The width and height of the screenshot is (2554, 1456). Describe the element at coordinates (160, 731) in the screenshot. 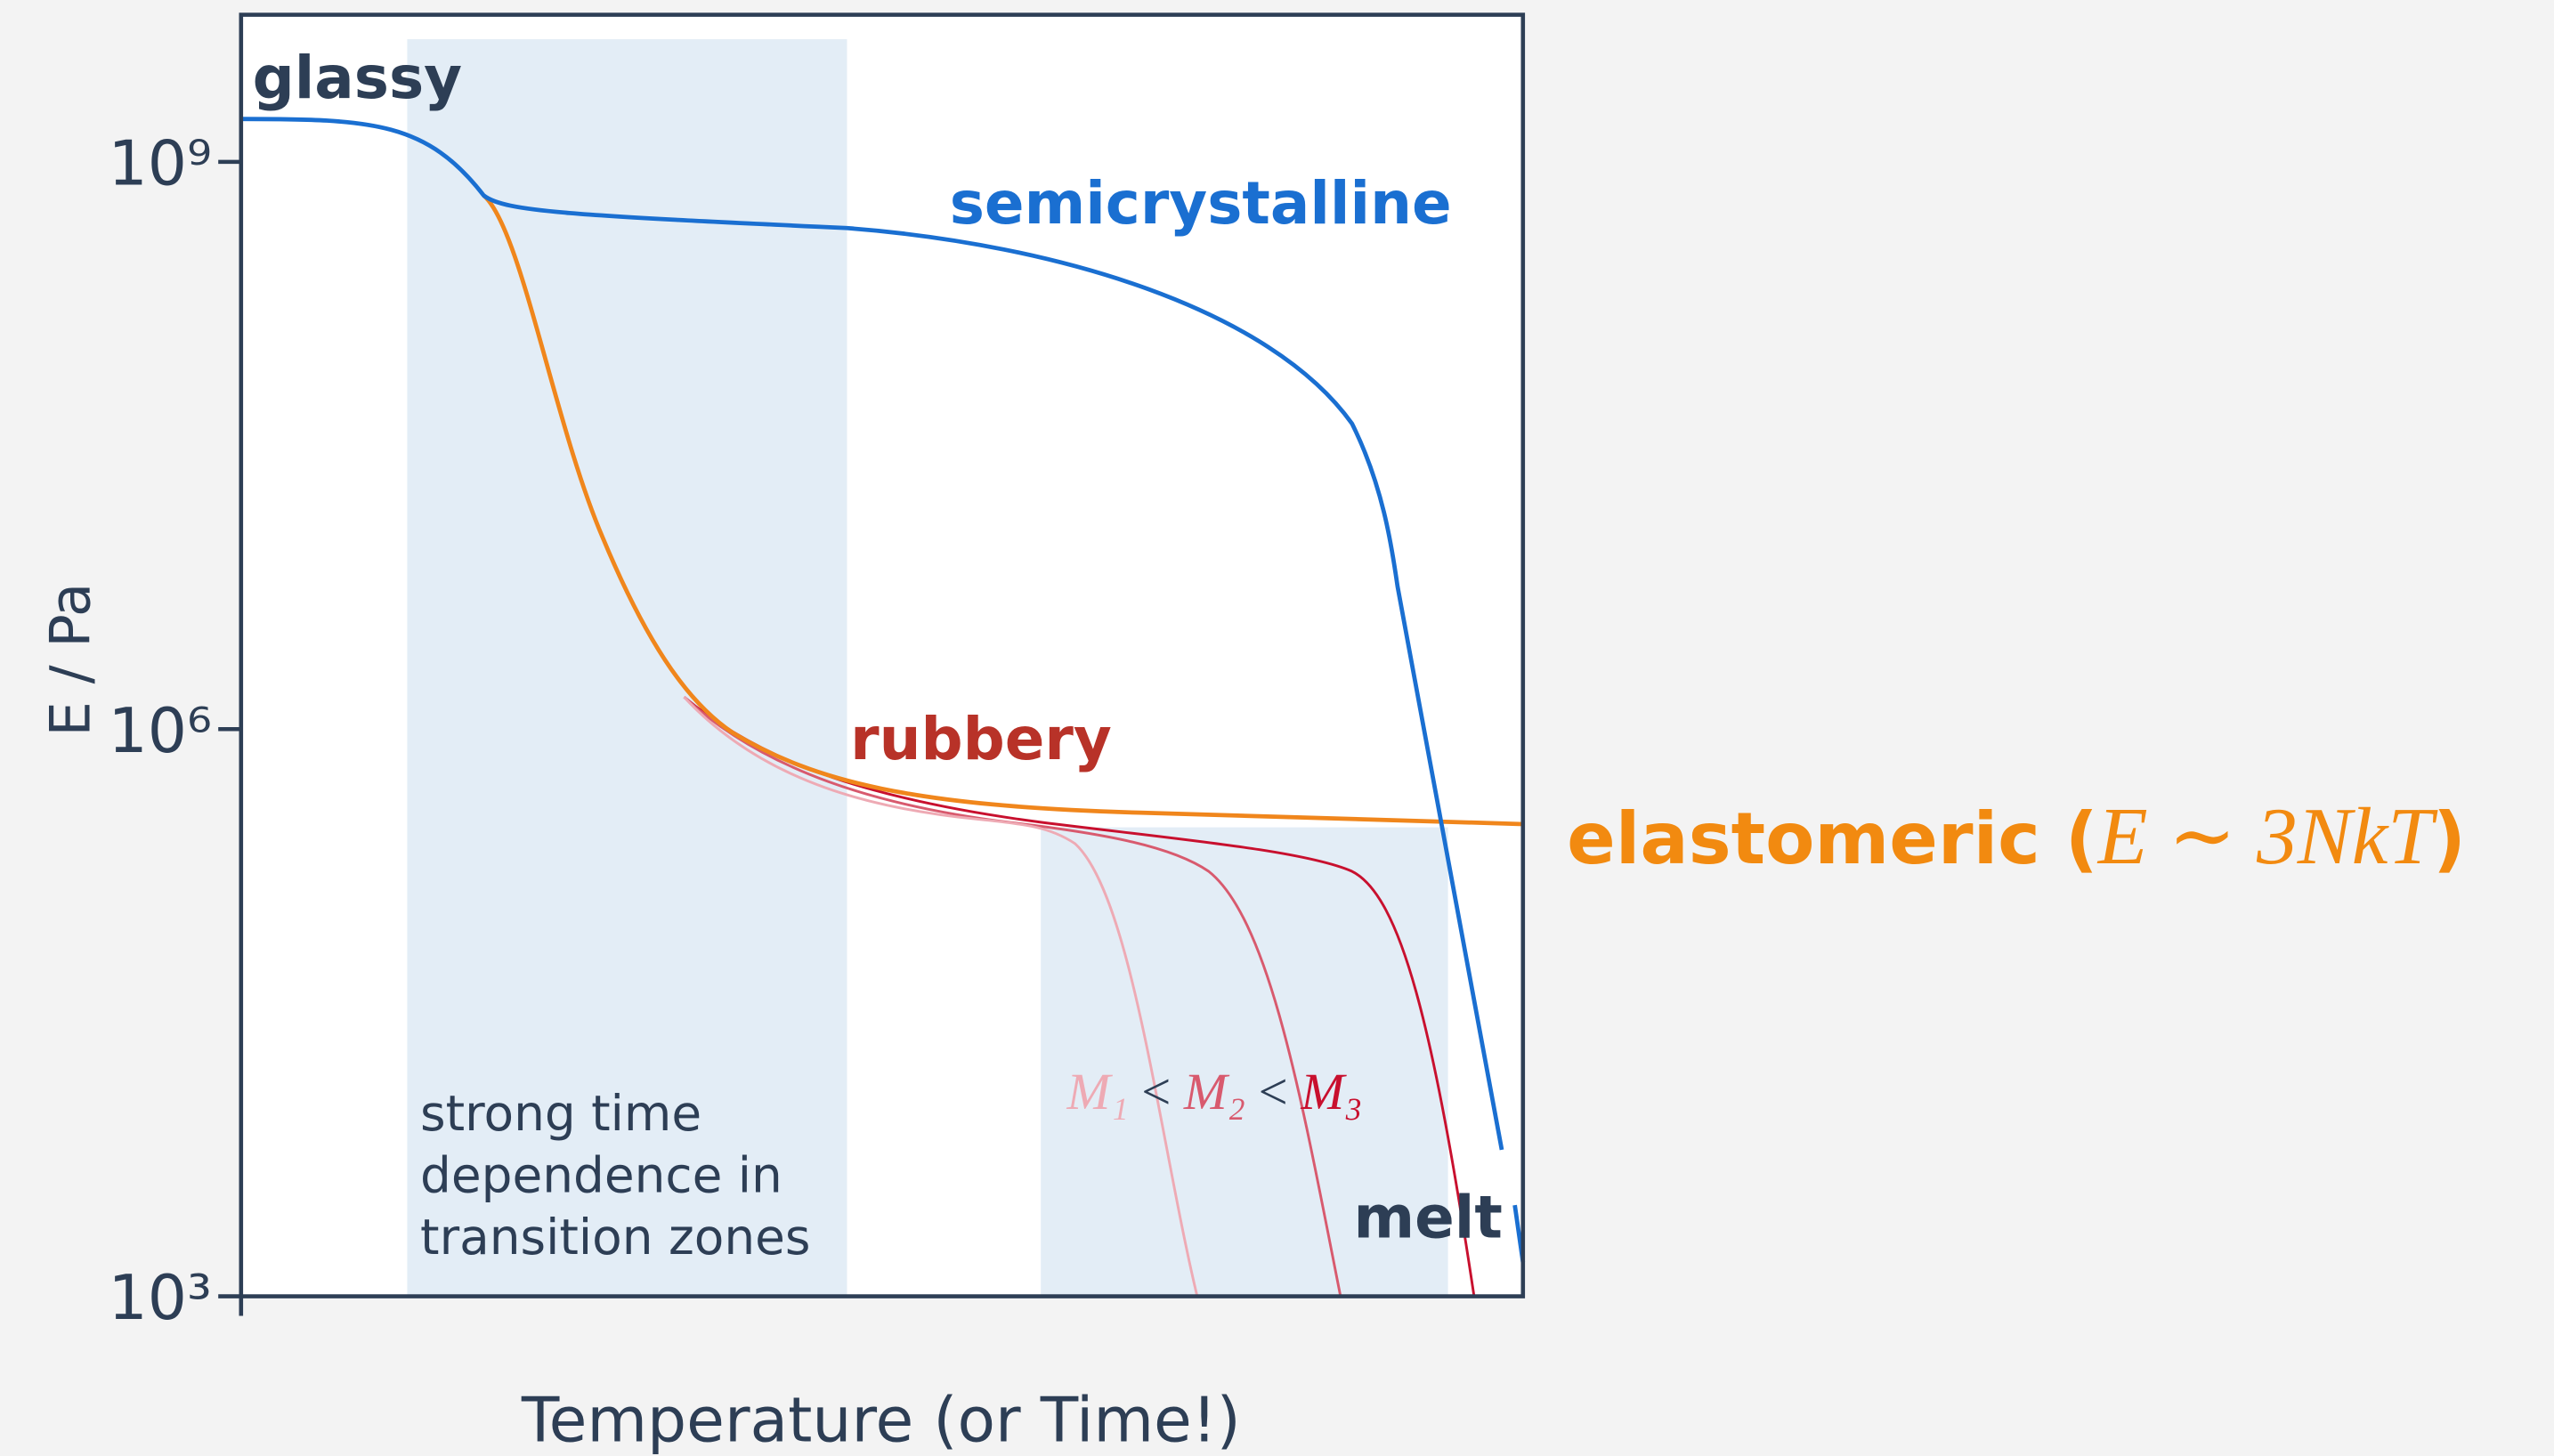

I see `y-tick-label: 10⁶` at that location.